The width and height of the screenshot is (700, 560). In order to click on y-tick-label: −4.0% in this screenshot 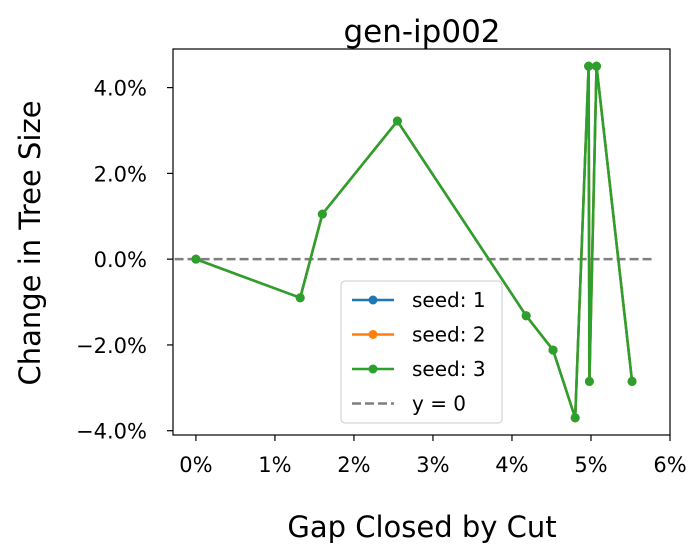, I will do `click(111, 432)`.